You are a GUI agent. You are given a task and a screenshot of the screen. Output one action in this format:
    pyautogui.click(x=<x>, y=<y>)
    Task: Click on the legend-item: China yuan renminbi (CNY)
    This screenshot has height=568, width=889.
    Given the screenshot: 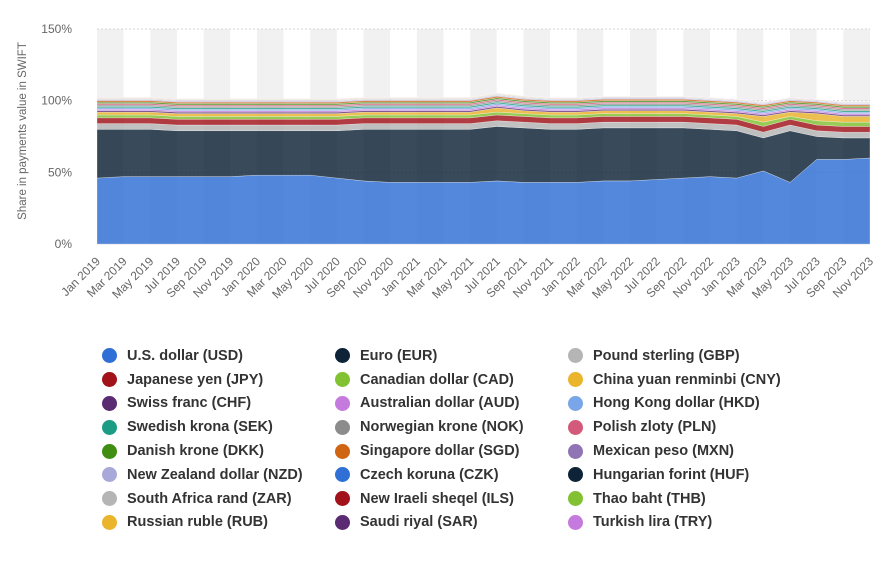 What is the action you would take?
    pyautogui.click(x=698, y=380)
    